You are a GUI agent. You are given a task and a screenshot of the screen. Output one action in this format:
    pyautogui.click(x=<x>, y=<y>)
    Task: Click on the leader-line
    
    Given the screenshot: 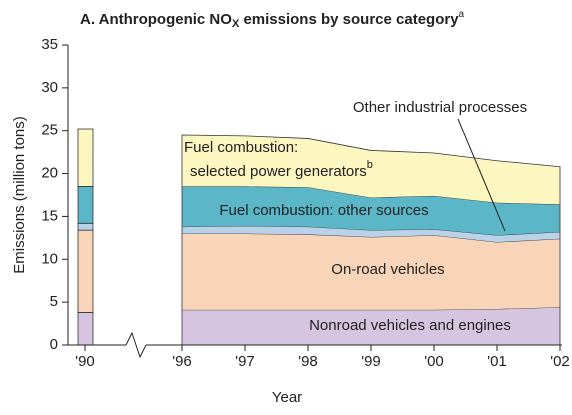 What is the action you would take?
    pyautogui.click(x=481, y=175)
    